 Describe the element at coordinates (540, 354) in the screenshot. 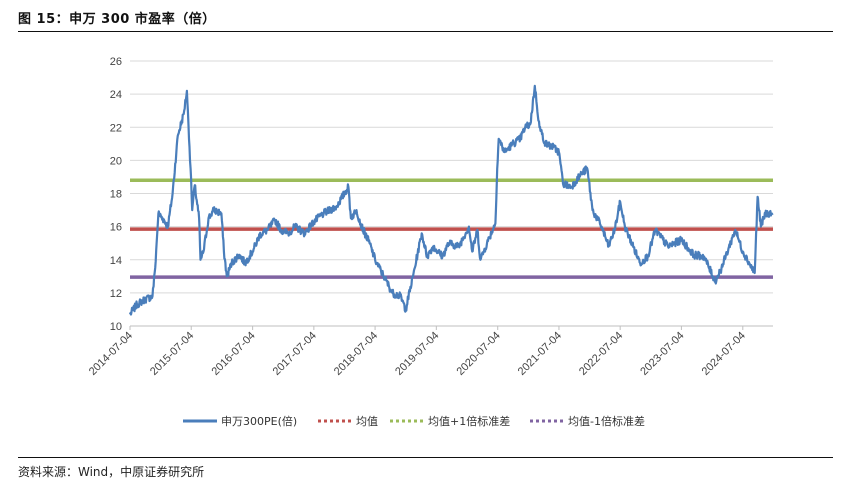

I see `x-tick-label: 2021-07-04` at that location.